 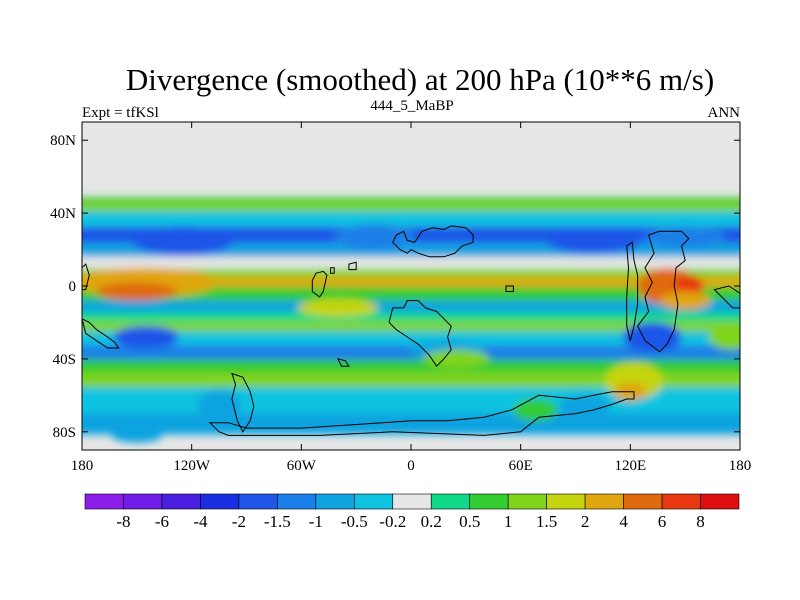 What do you see at coordinates (585, 521) in the screenshot?
I see `colorbar-label: 2` at bounding box center [585, 521].